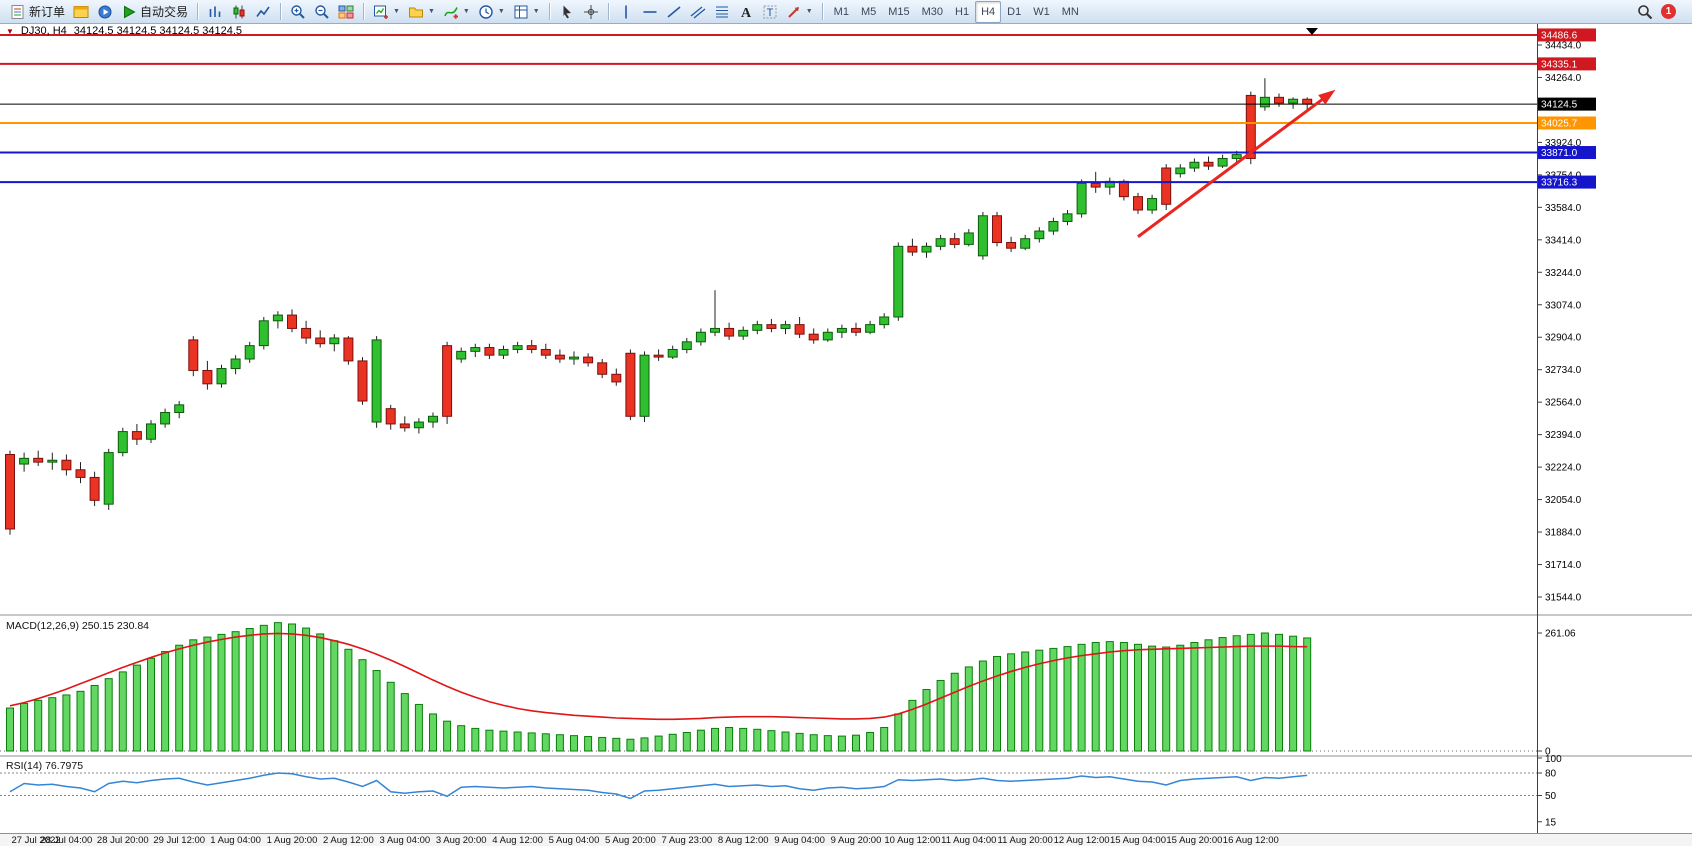 This screenshot has width=1692, height=846. What do you see at coordinates (912, 840) in the screenshot?
I see `date-label: 10 Aug 12:00` at bounding box center [912, 840].